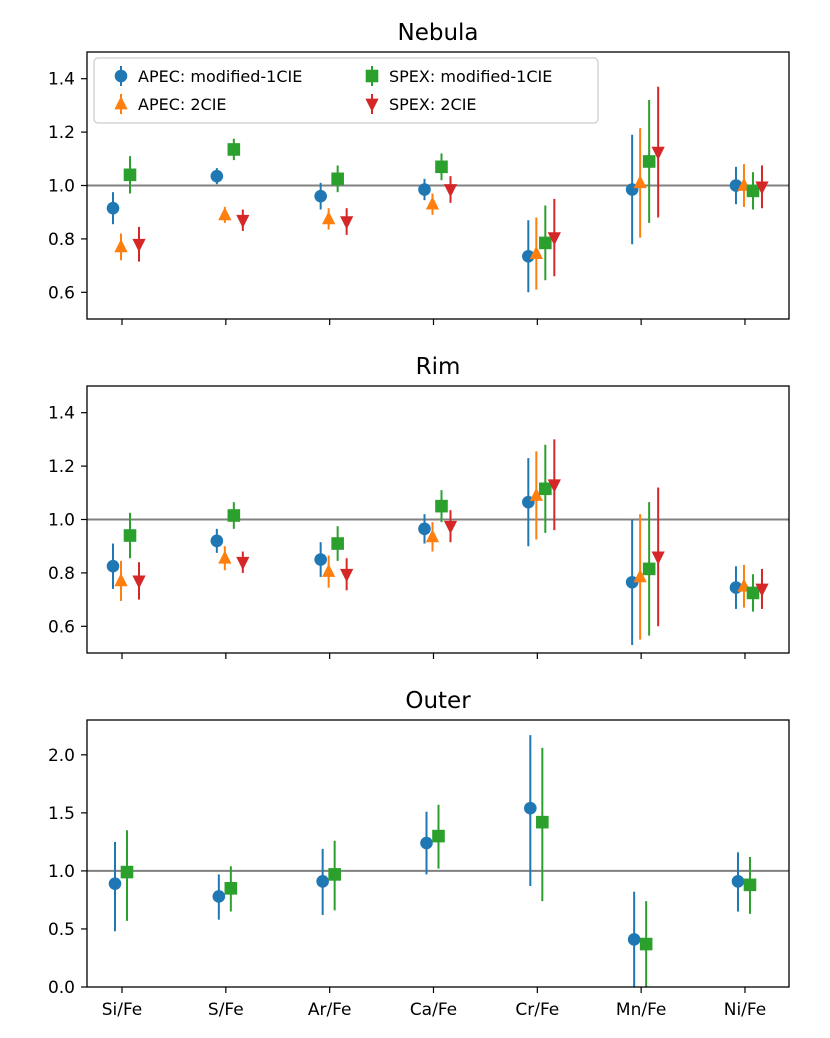 This screenshot has width=830, height=1038. I want to click on legend-label: SPEX: modified-1CIE, so click(470, 76).